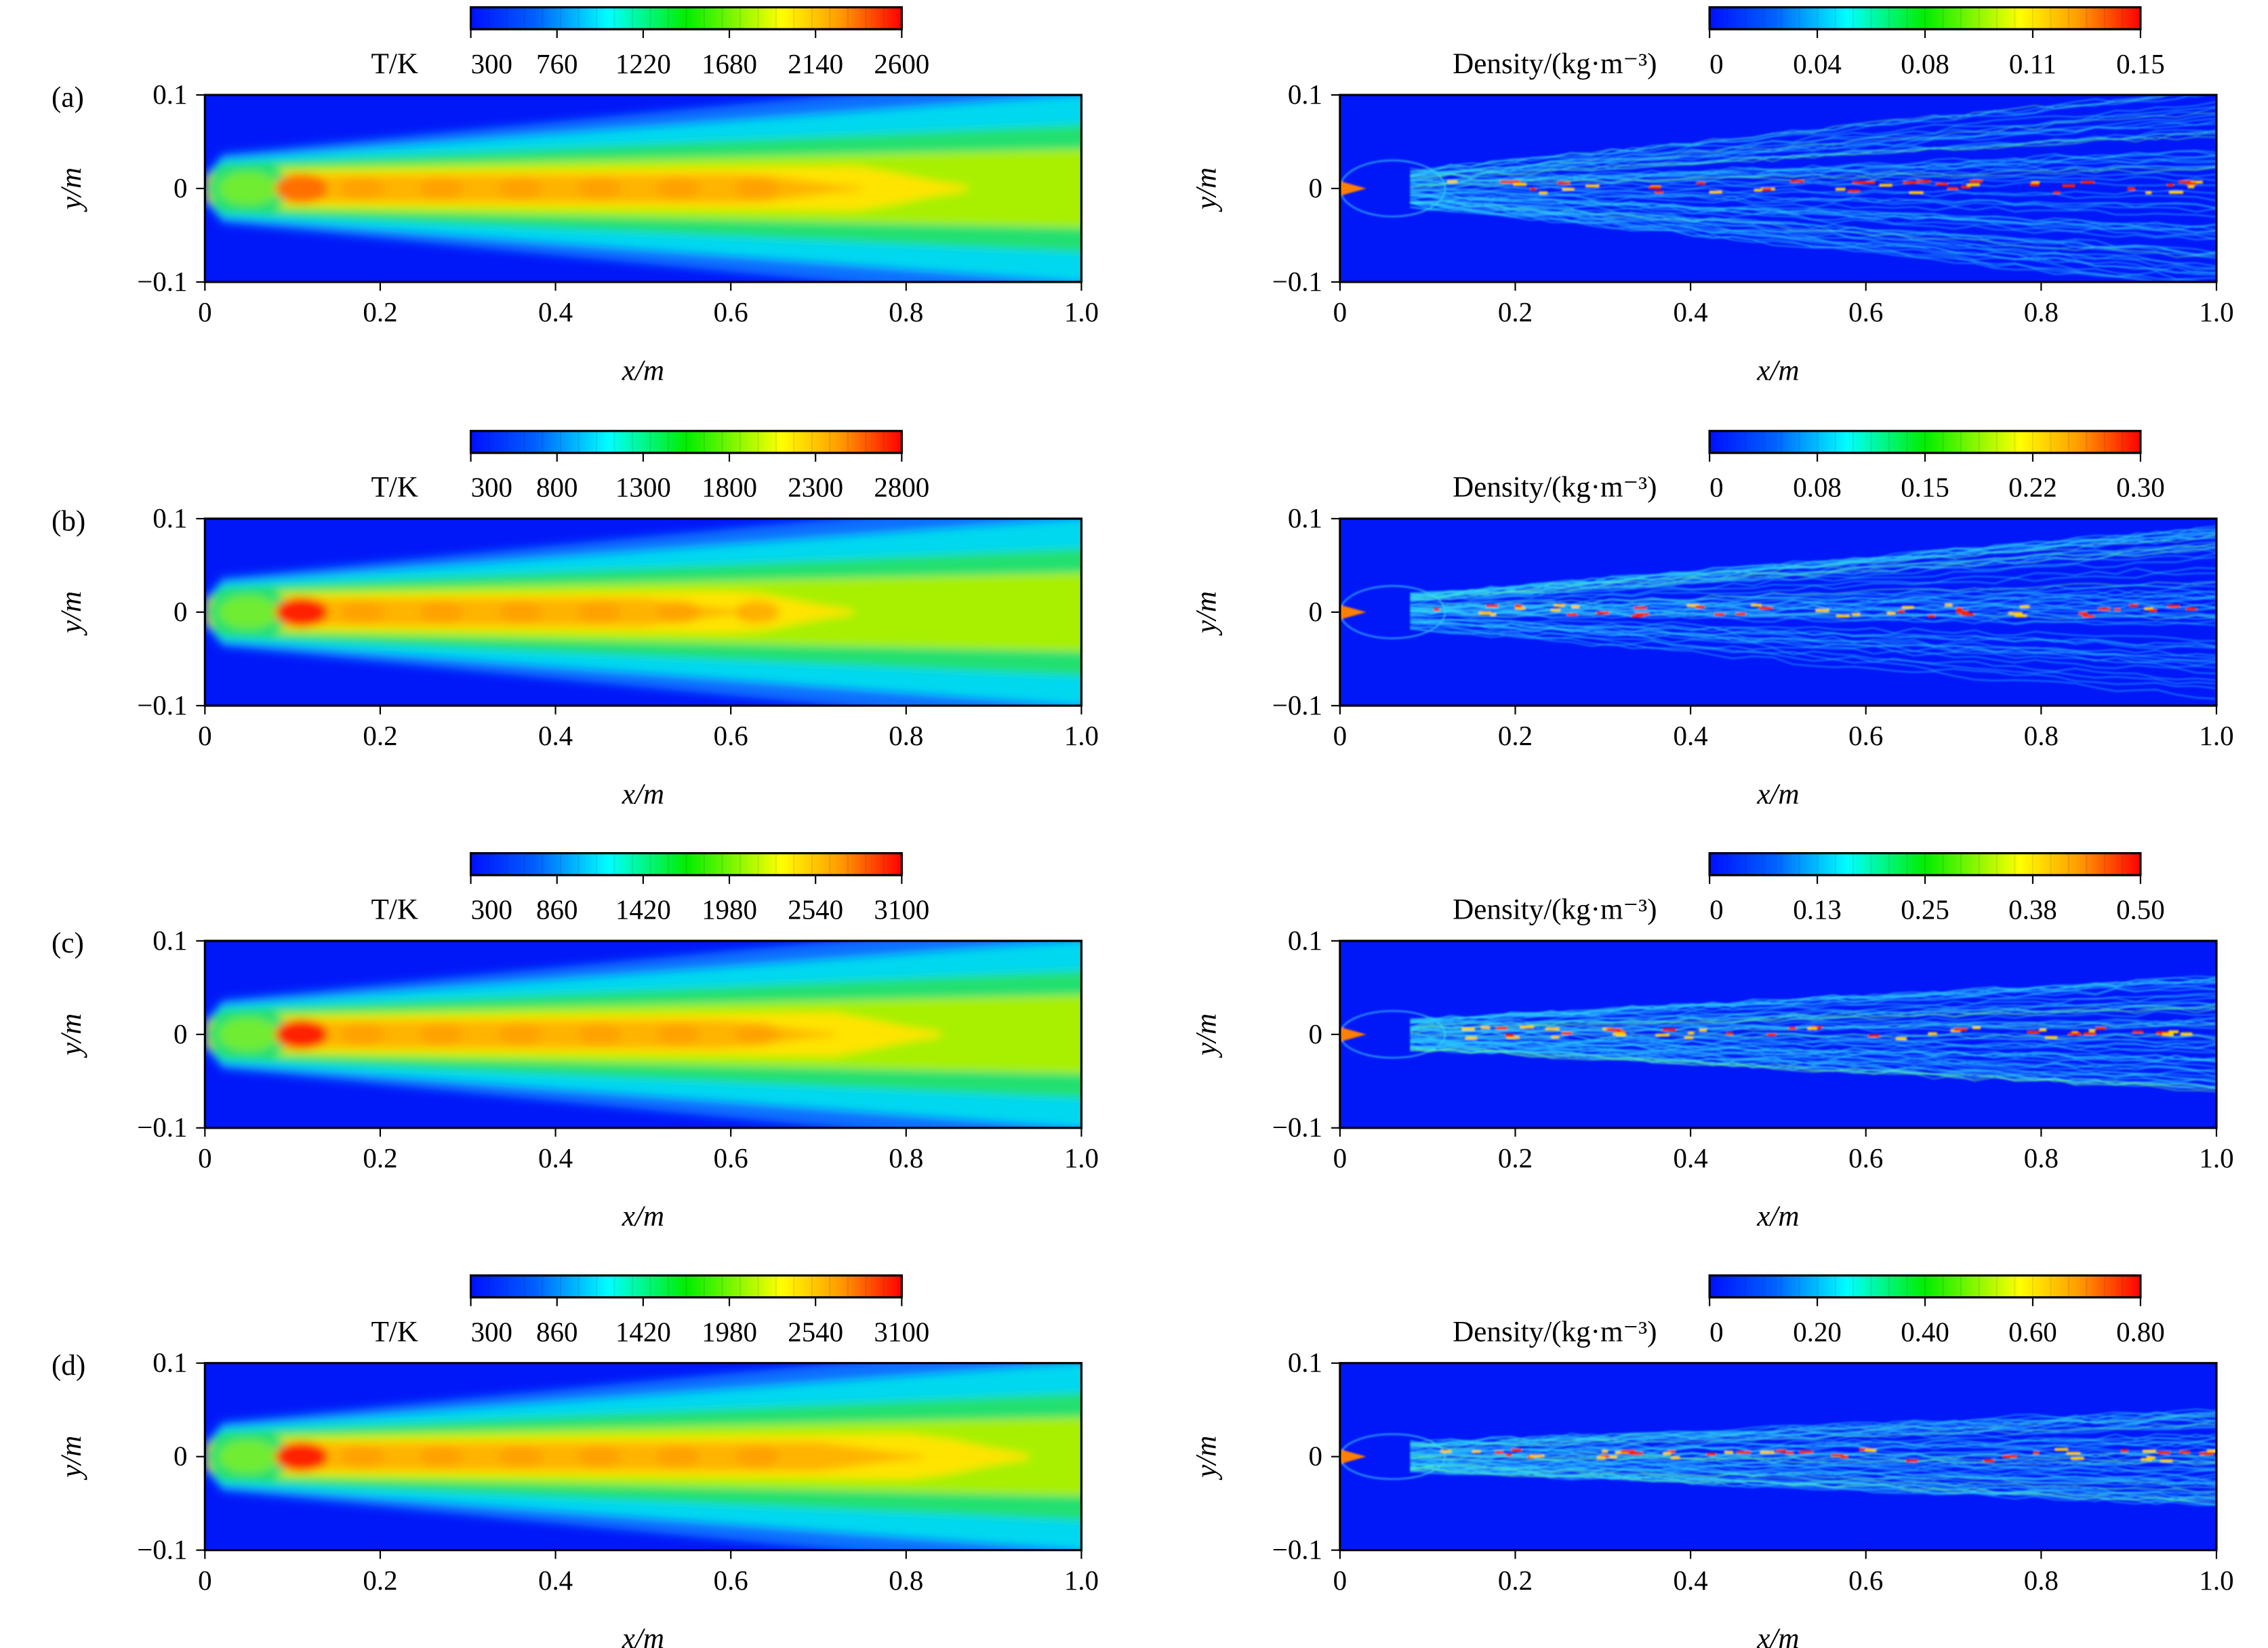  I want to click on x-tick-label: 0.2, so click(1515, 1580).